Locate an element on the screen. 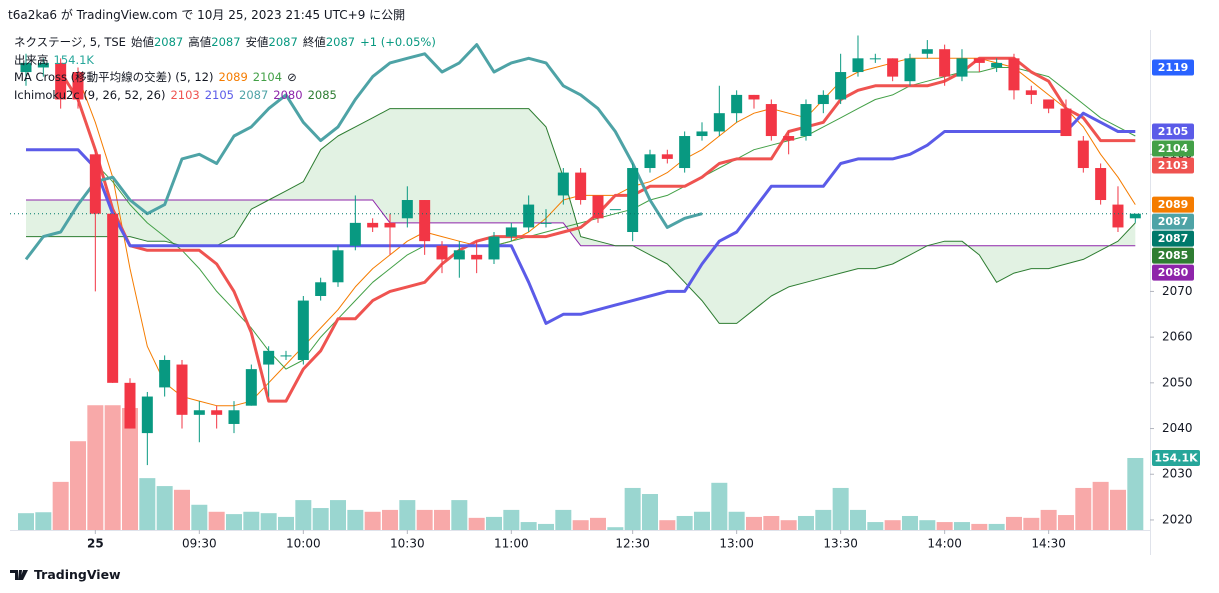 The height and width of the screenshot is (593, 1219). indicator-value: 2104 is located at coordinates (267, 77).